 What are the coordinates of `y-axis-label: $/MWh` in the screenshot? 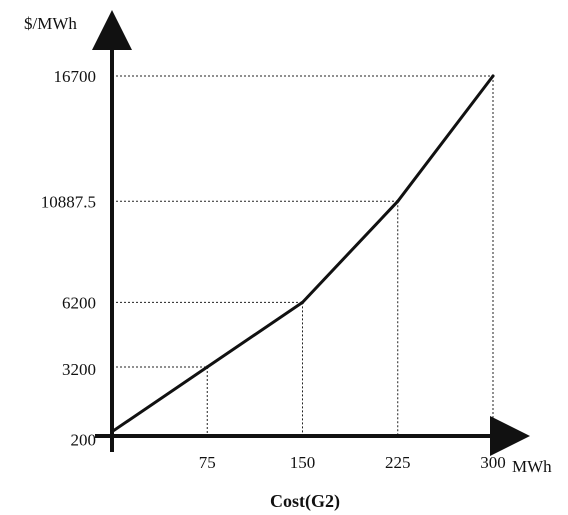 It's located at (50, 23).